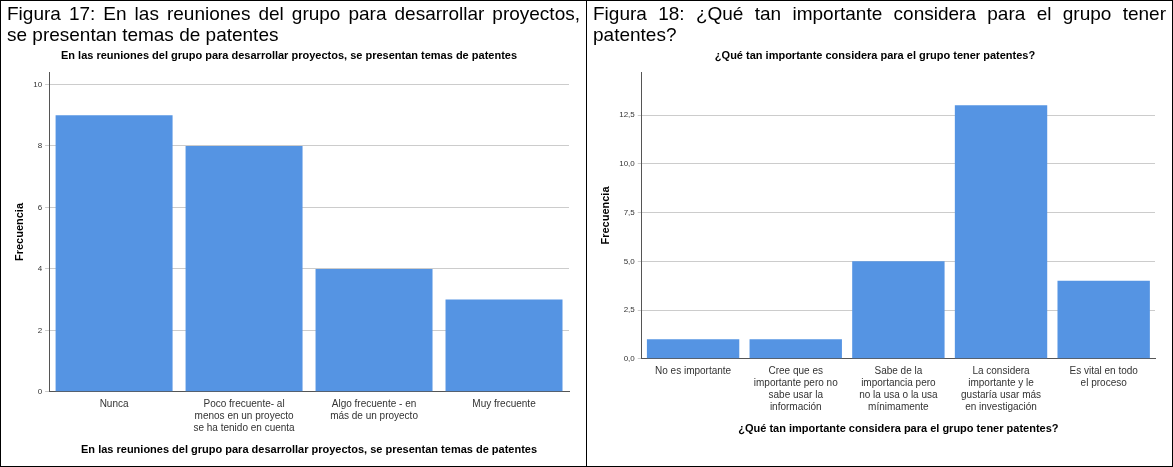 The image size is (1173, 467). What do you see at coordinates (504, 403) in the screenshot?
I see `x-tick-label: Muy frecuente` at bounding box center [504, 403].